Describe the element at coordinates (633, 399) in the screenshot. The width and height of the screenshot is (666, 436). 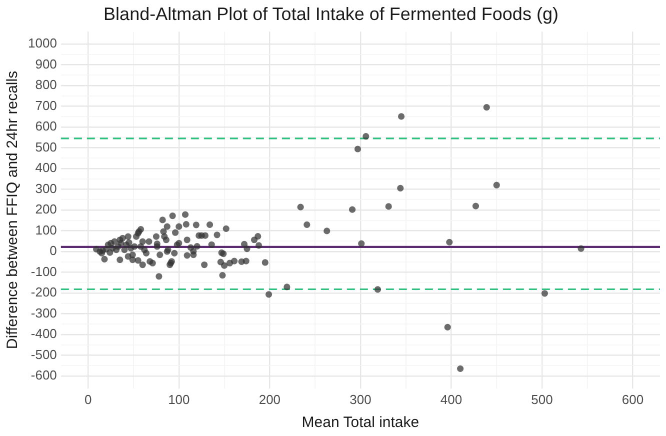
I see `x-tick-label: 600` at that location.